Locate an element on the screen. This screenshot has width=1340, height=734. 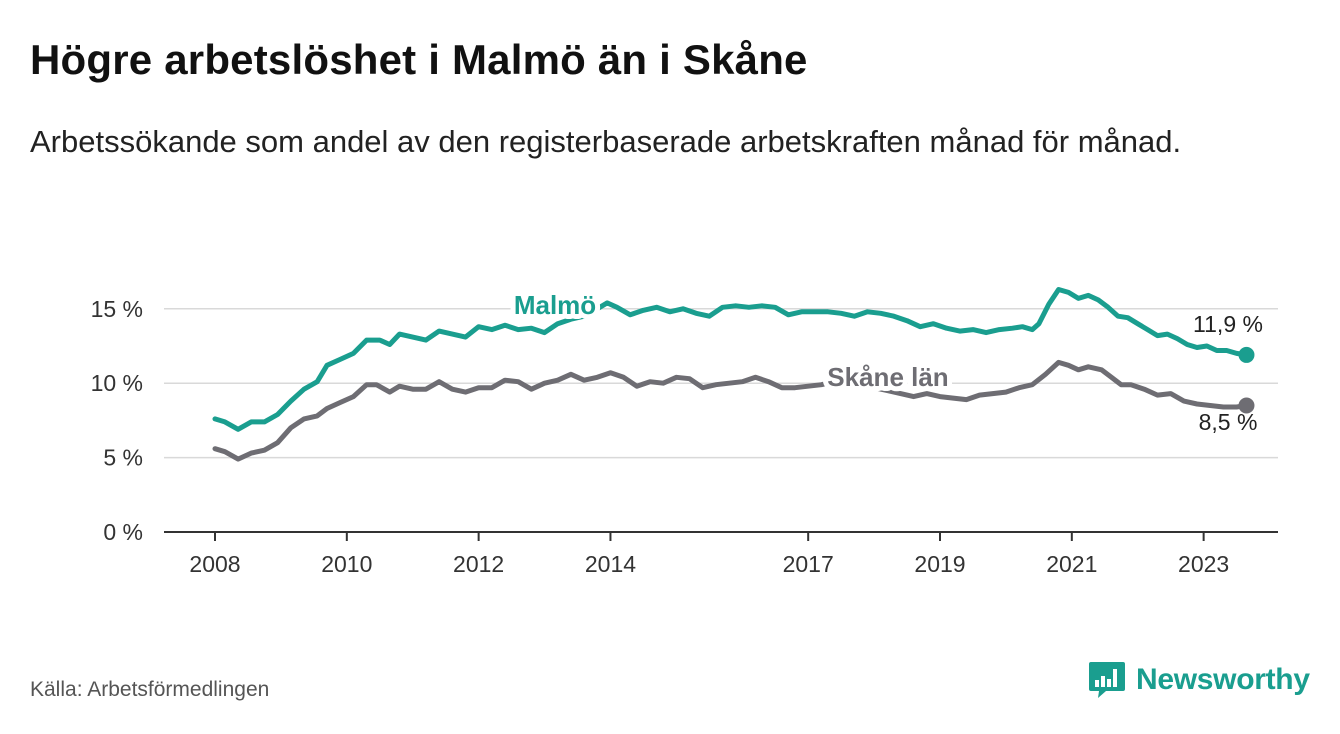
newsworthy-logo-text: Newsworthy is located at coordinates (1223, 679).